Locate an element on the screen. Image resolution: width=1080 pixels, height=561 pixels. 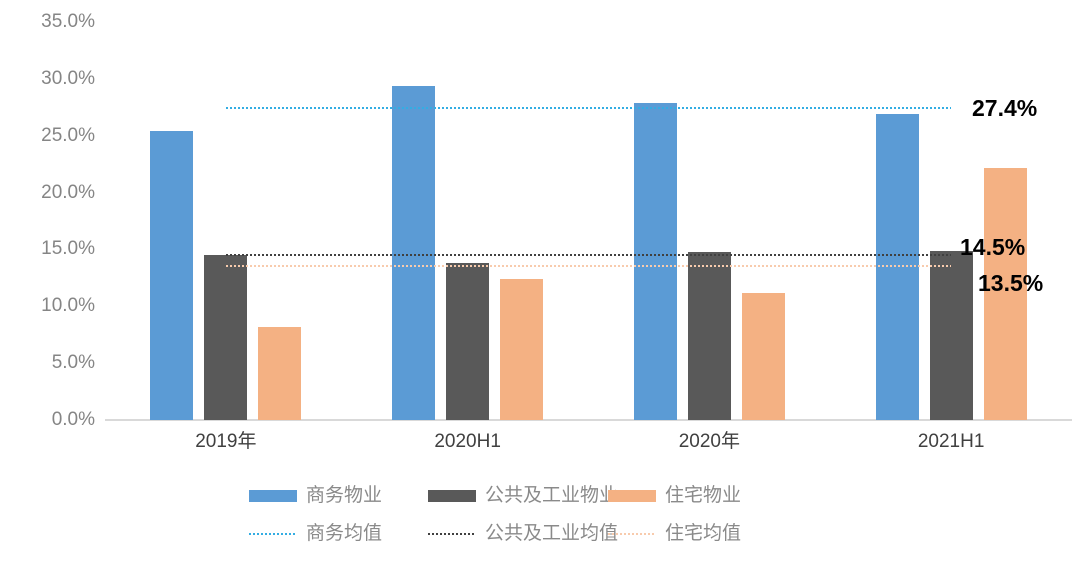
bar-series0-group2 is located at coordinates (655, 261).